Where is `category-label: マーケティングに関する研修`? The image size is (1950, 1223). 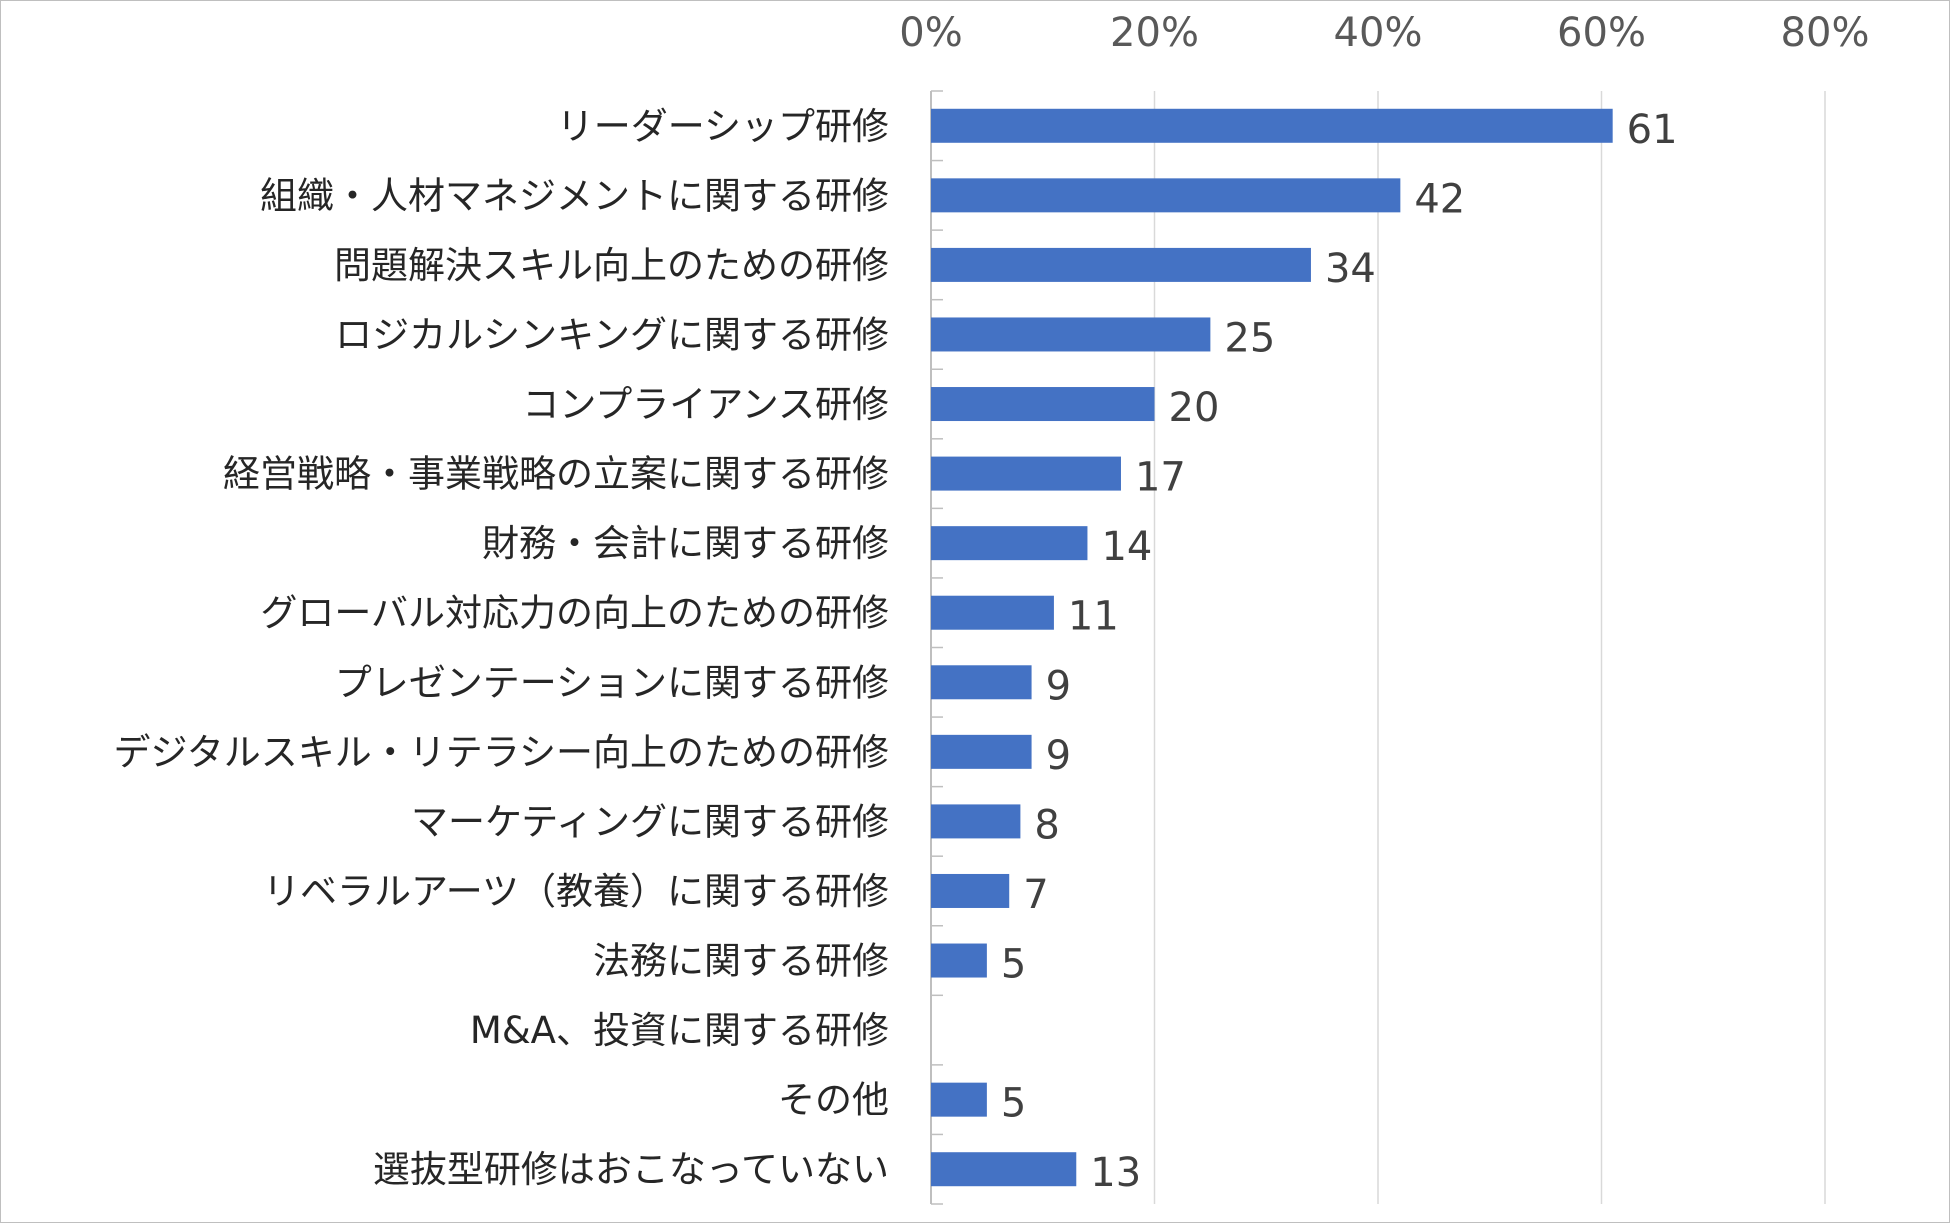
category-label: マーケティングに関する研修 is located at coordinates (650, 821).